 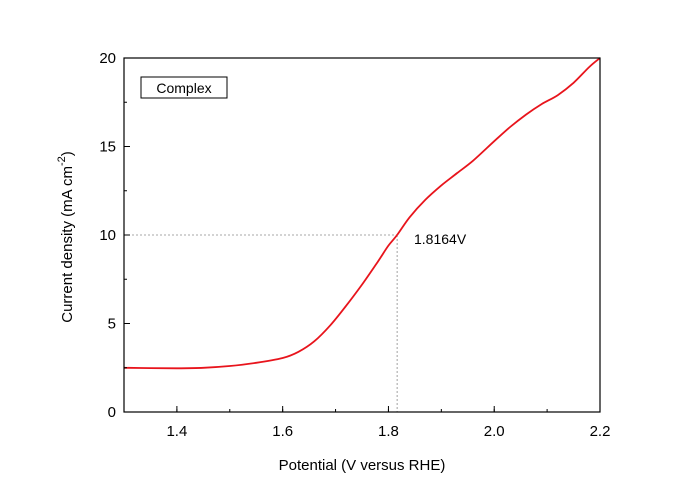 What do you see at coordinates (367, 423) in the screenshot?
I see `x-axis-ticks: 1.4 1.6 1.8 2.0 2.2` at bounding box center [367, 423].